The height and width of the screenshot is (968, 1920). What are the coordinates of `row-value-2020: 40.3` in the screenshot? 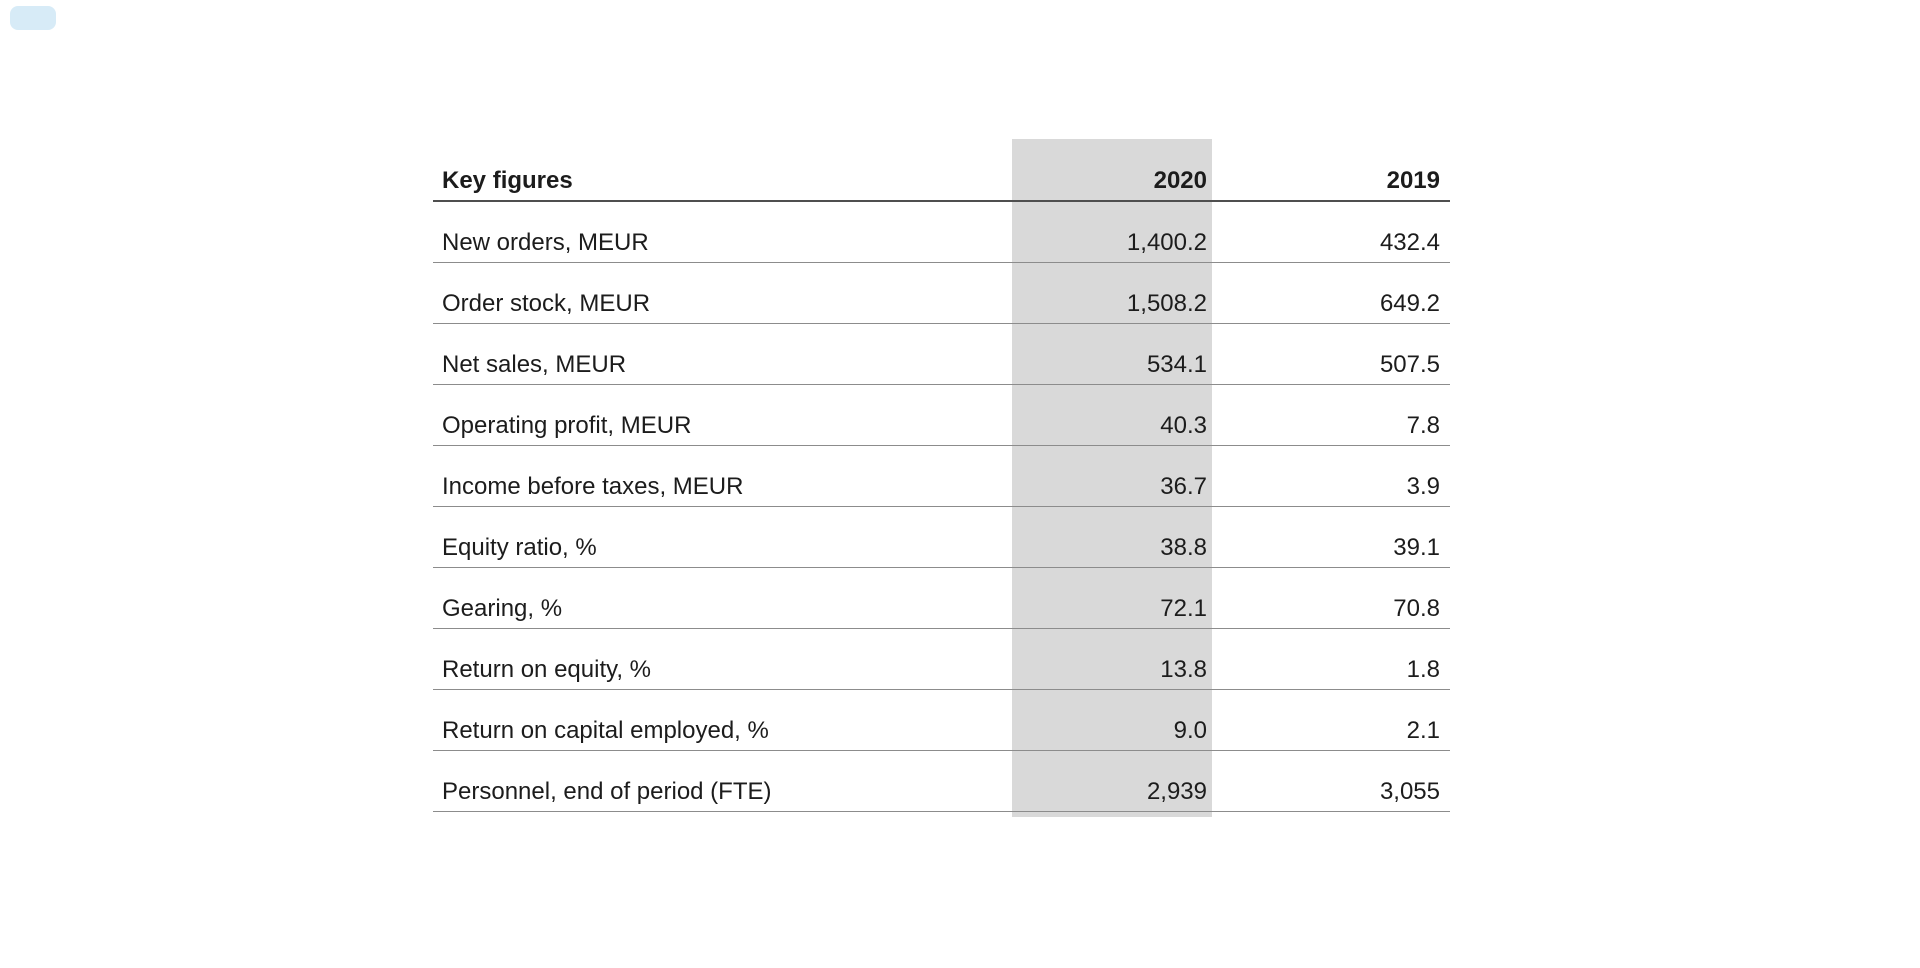 It's located at (1183, 425).